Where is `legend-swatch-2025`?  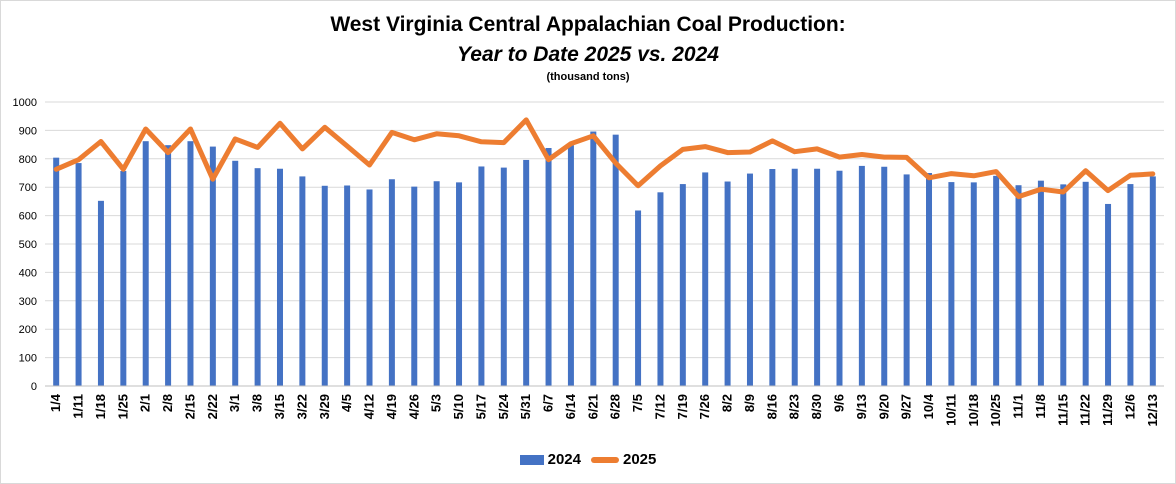 legend-swatch-2025 is located at coordinates (605, 459).